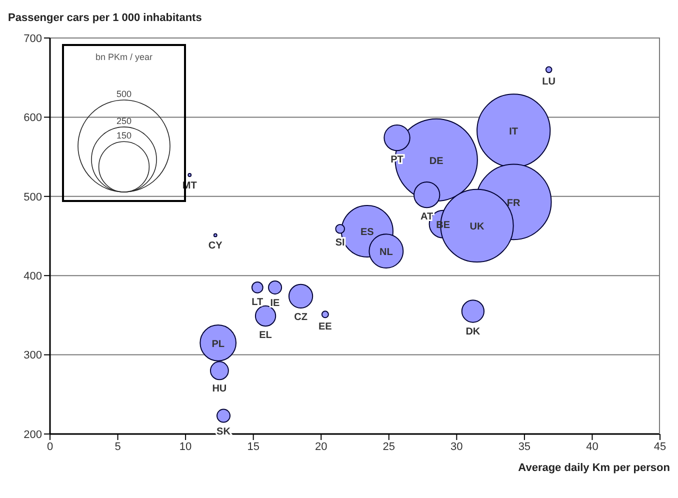 This screenshot has height=498, width=678. What do you see at coordinates (592, 446) in the screenshot?
I see `x-tick-label: 40` at bounding box center [592, 446].